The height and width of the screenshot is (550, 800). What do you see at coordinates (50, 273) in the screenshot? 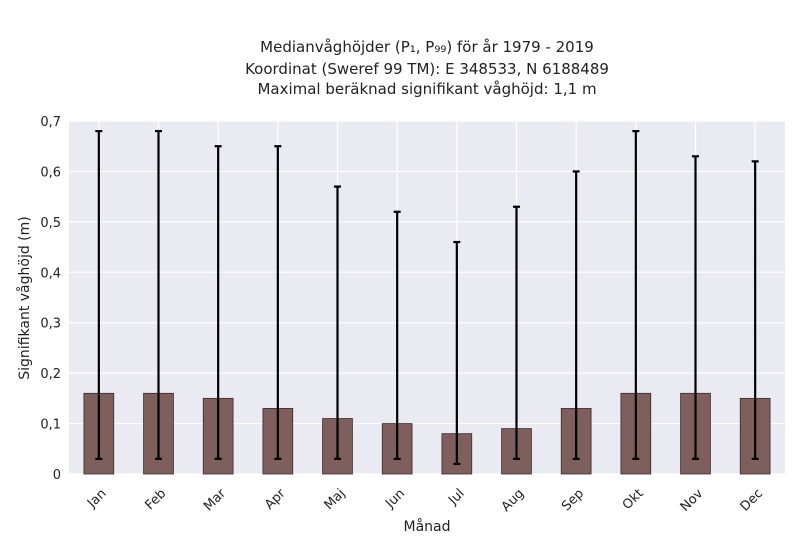
I see `y-tick-label: 0,4` at bounding box center [50, 273].